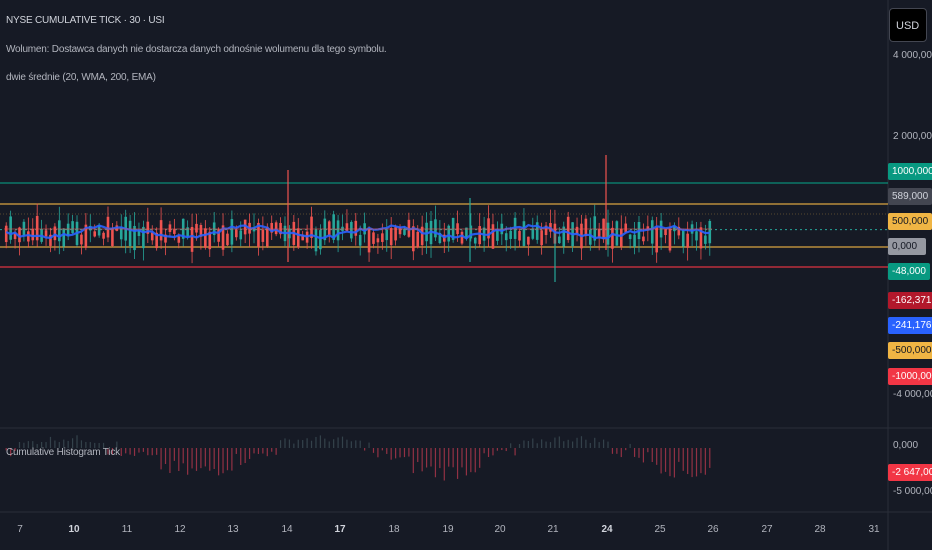 The image size is (932, 550). Describe the element at coordinates (340, 529) in the screenshot. I see `x-axis-tick-label: 17` at that location.